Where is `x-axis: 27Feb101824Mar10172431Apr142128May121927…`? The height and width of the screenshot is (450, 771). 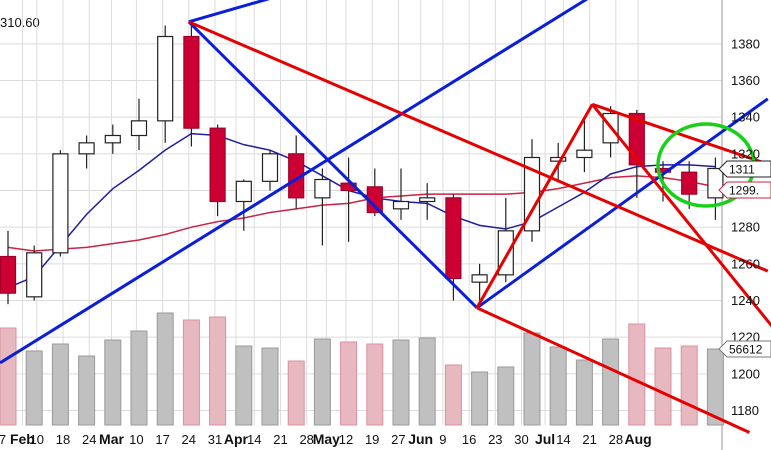 x-axis: 27Feb101824Mar10172431Apr142128May121927… is located at coordinates (326, 439).